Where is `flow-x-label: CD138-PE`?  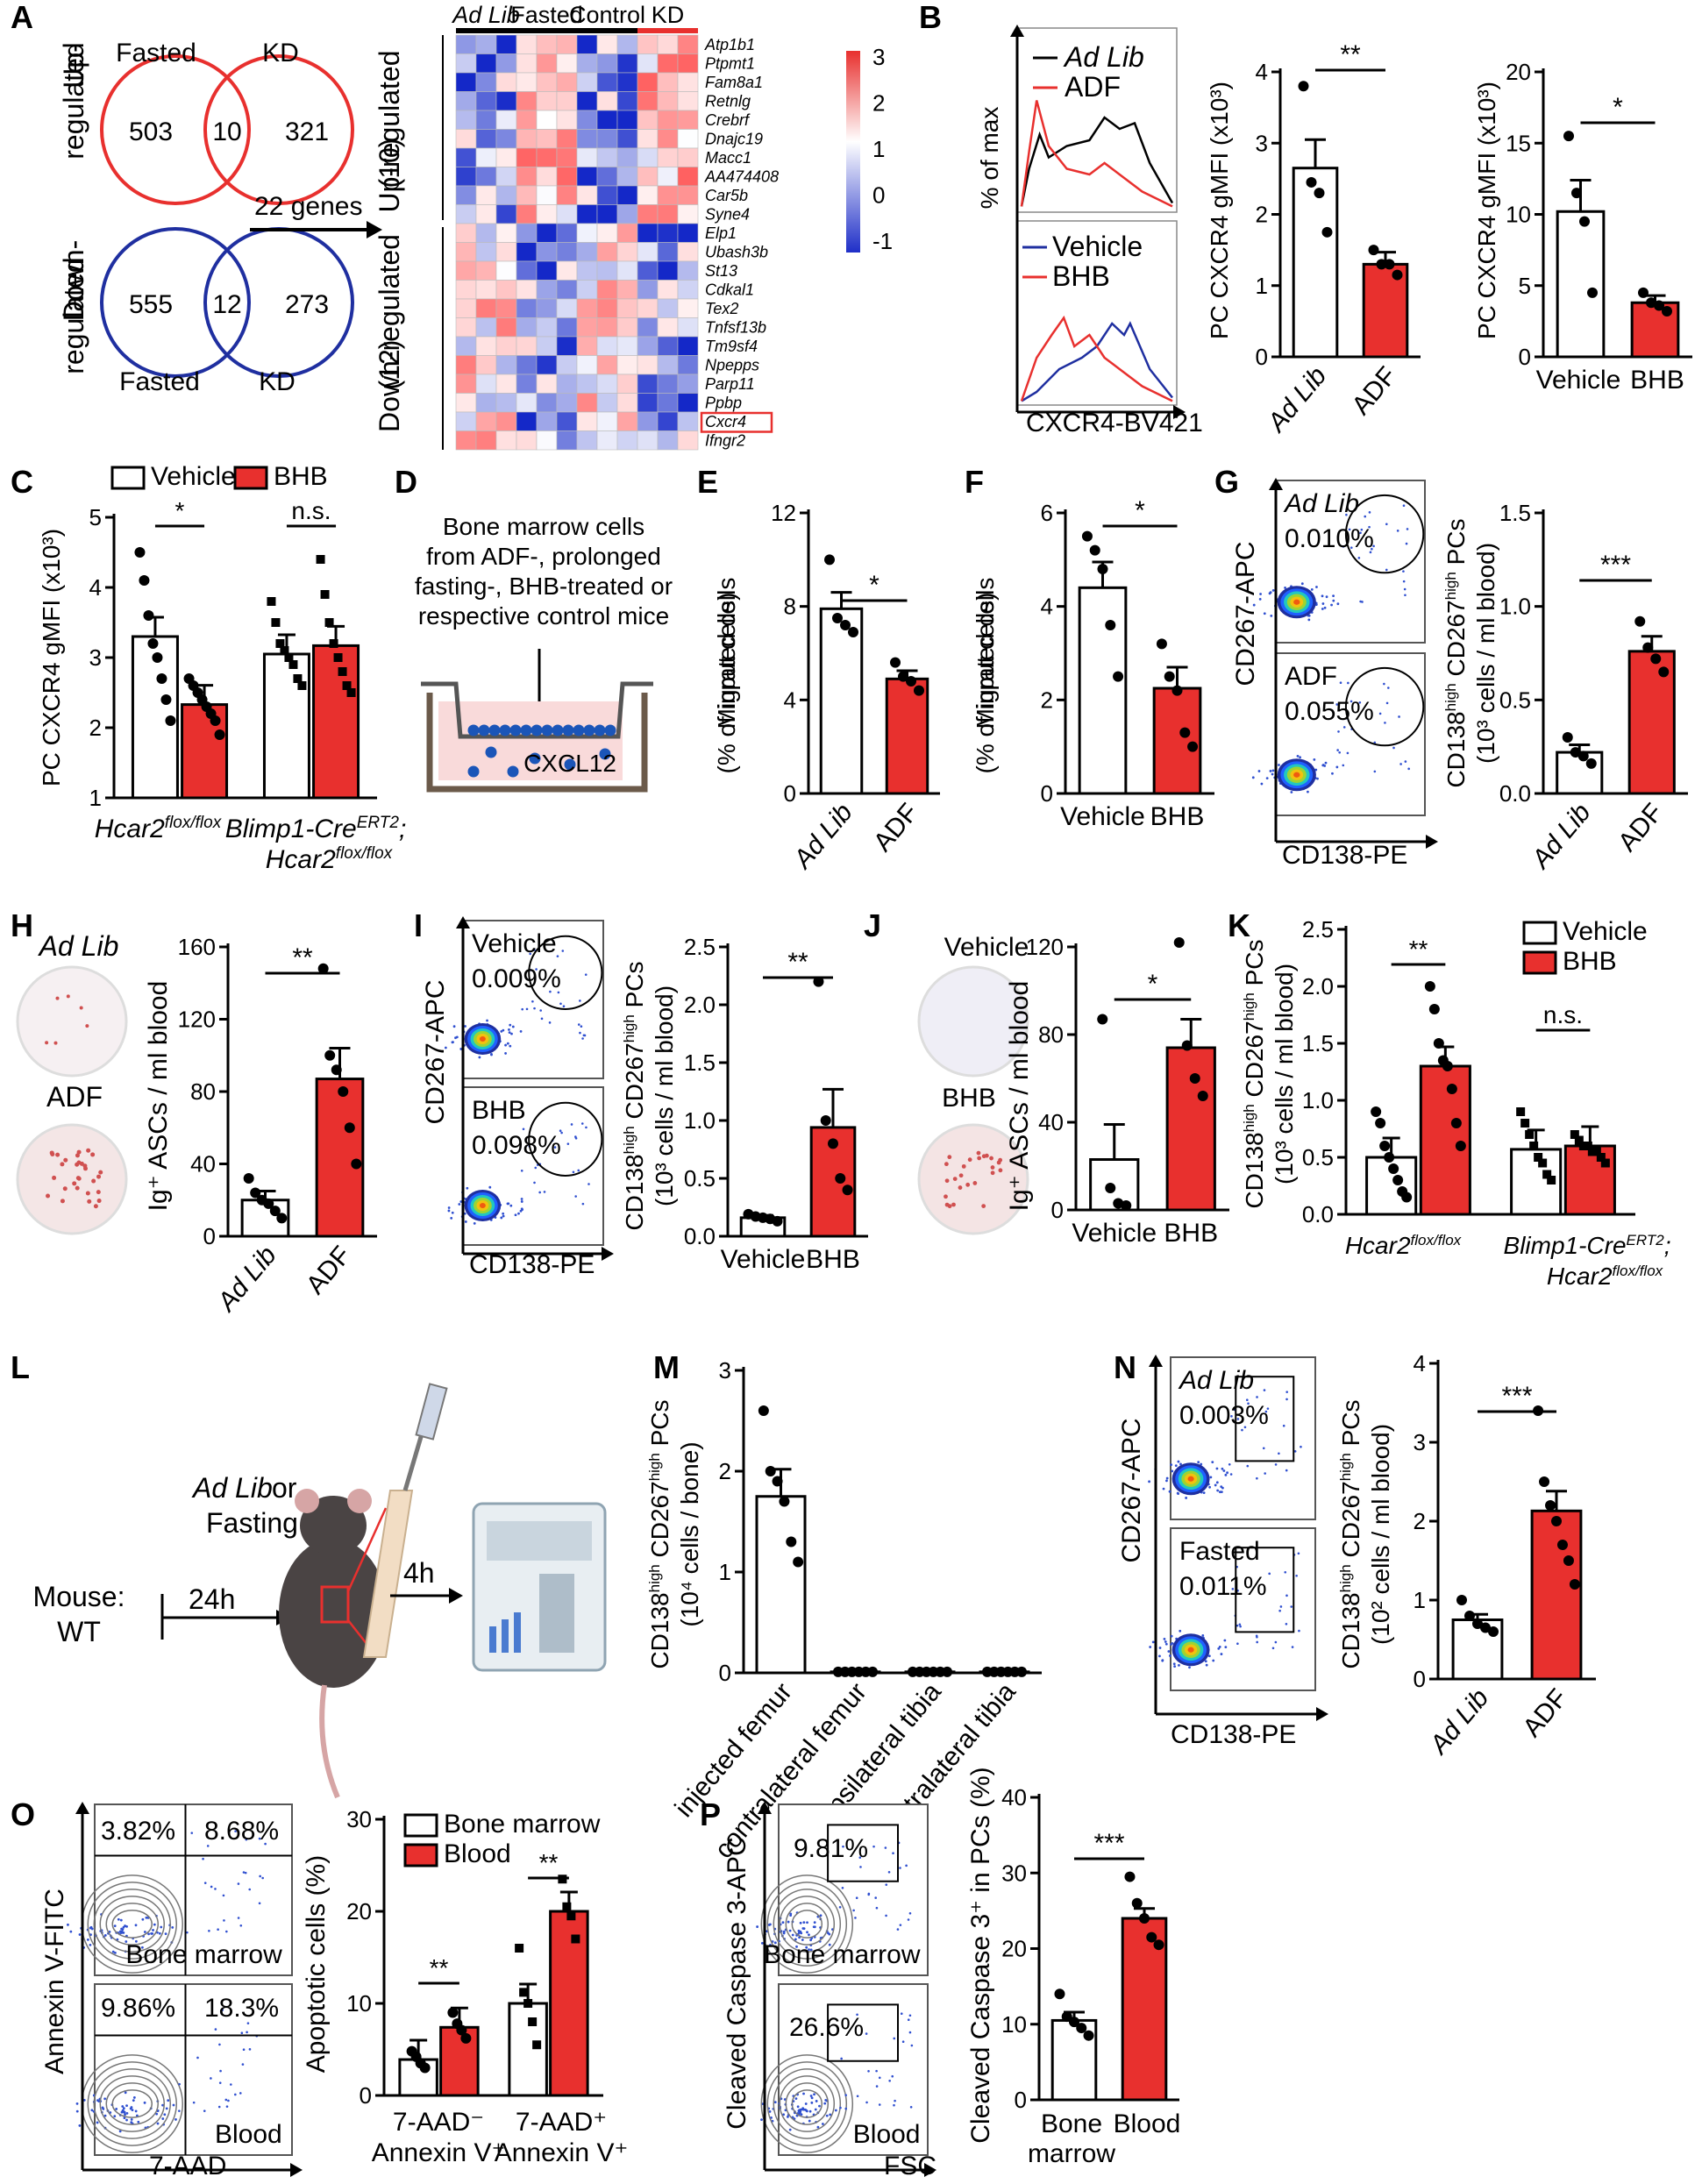
flow-x-label: CD138-PE is located at coordinates (1233, 1734).